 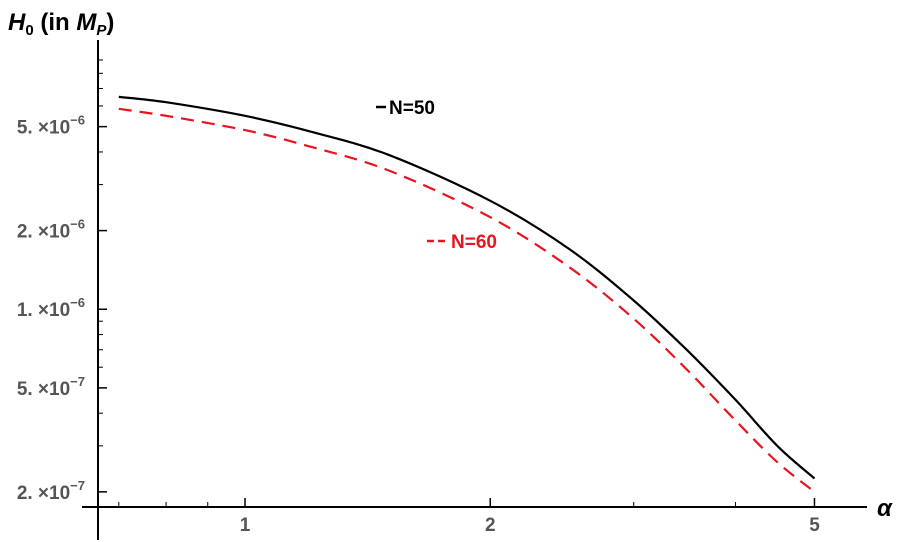 I want to click on y-axis-title: H0 (in MP), so click(x=61, y=24).